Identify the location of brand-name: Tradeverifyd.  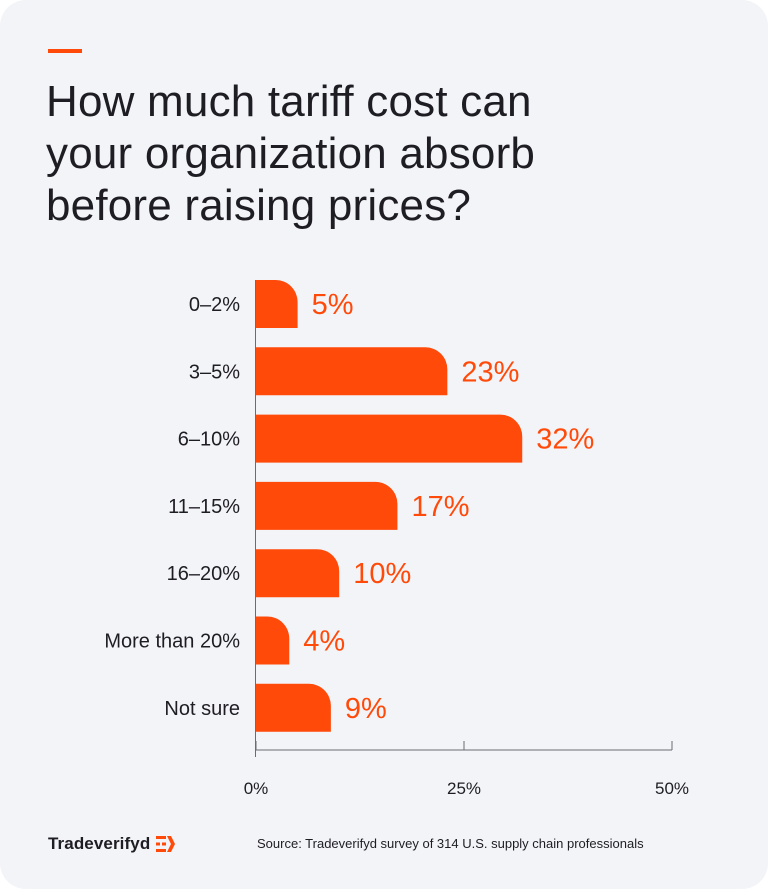
(99, 843).